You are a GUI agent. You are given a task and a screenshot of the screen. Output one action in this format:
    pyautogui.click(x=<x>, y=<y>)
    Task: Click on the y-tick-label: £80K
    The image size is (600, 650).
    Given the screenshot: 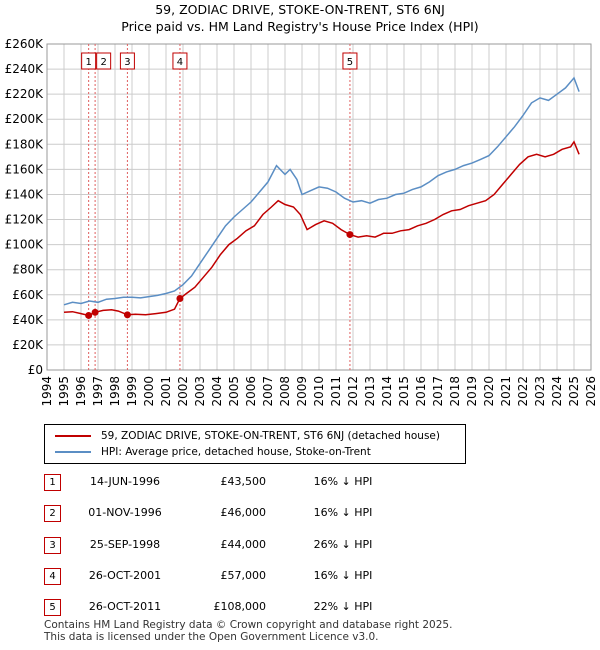 What is the action you would take?
    pyautogui.click(x=28, y=270)
    